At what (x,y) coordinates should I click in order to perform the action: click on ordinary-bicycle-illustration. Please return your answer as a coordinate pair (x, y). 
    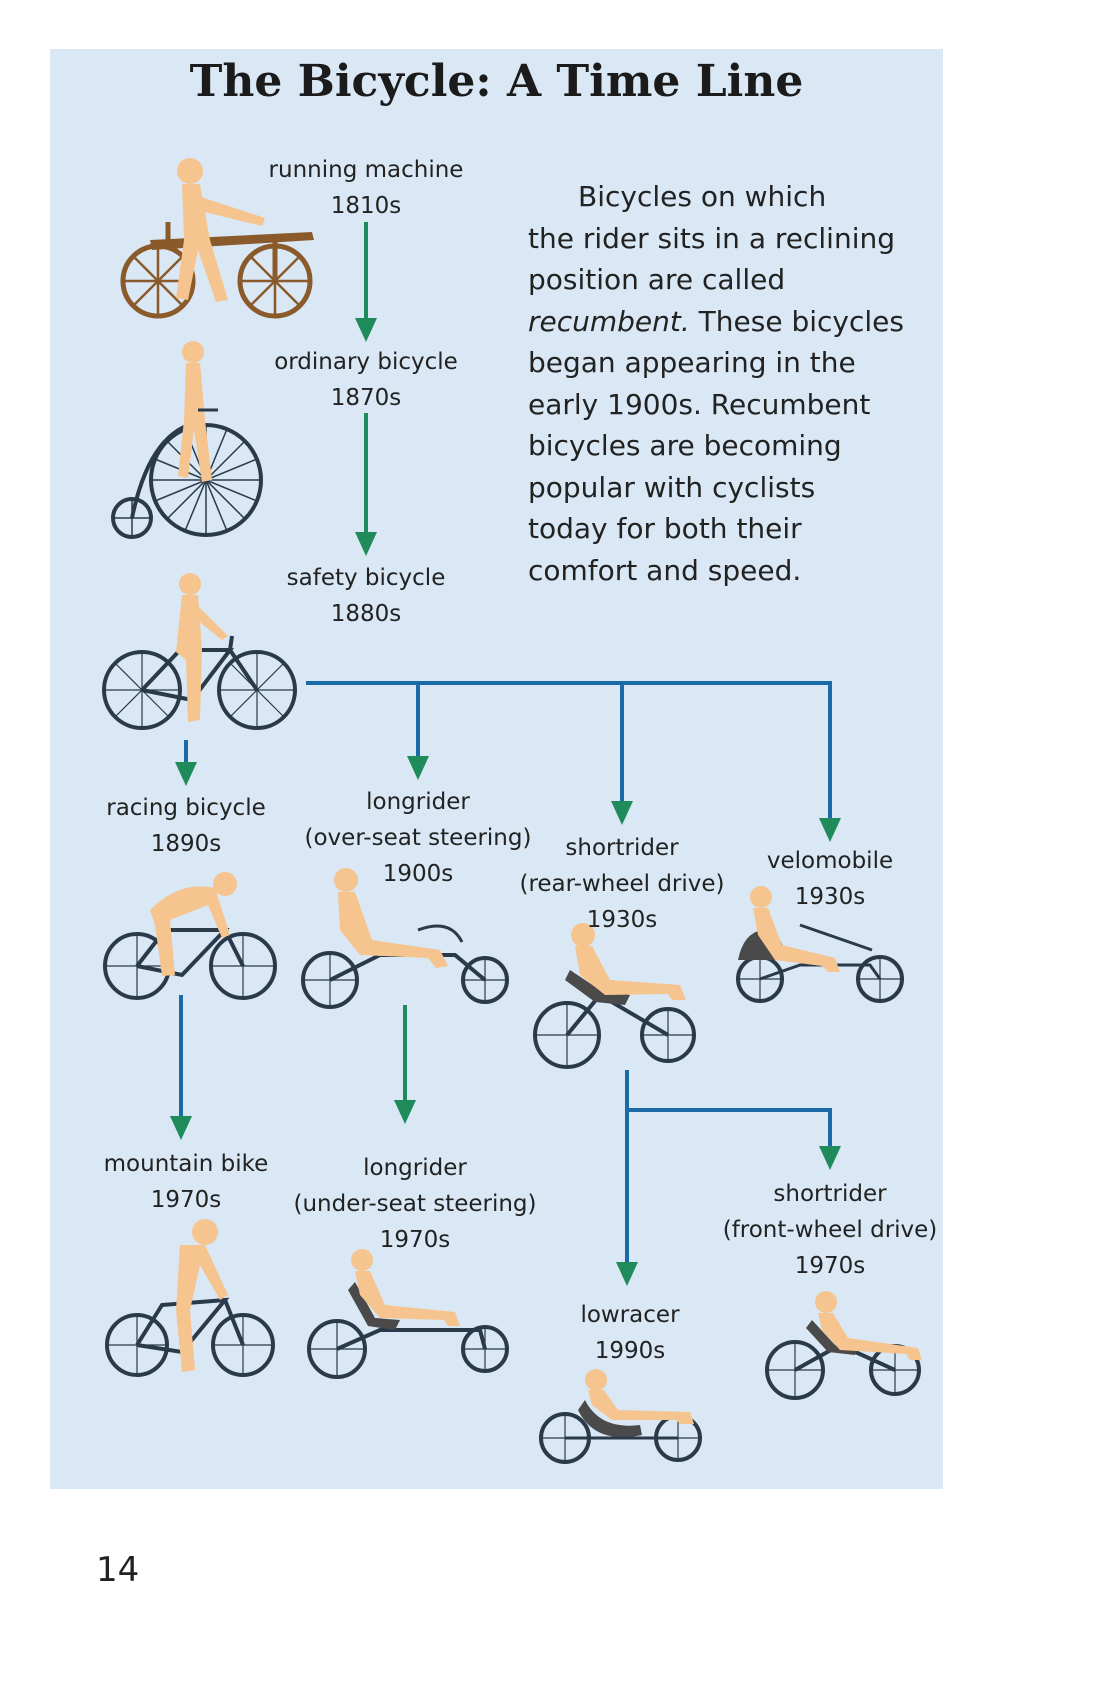
    Looking at the image, I should click on (187, 440).